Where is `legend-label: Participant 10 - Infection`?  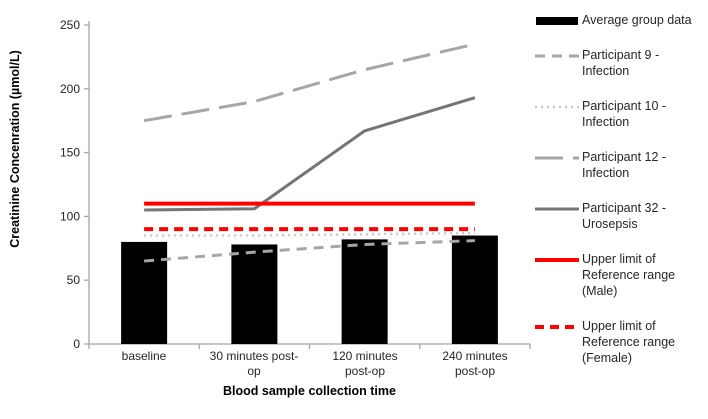 legend-label: Participant 10 - Infection is located at coordinates (624, 114).